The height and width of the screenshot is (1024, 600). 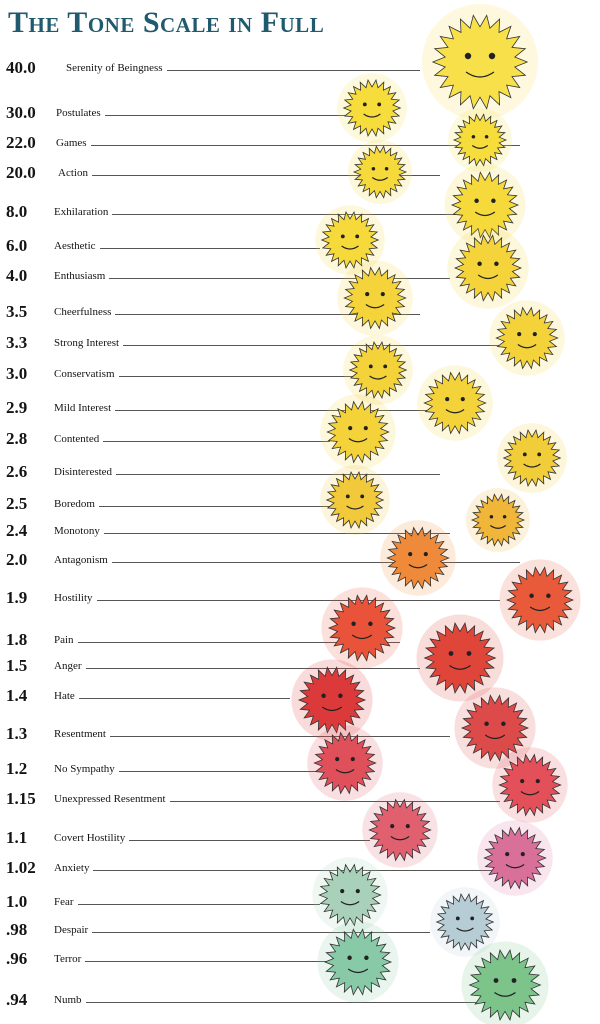 I want to click on tone-label: Pain, so click(x=64, y=640).